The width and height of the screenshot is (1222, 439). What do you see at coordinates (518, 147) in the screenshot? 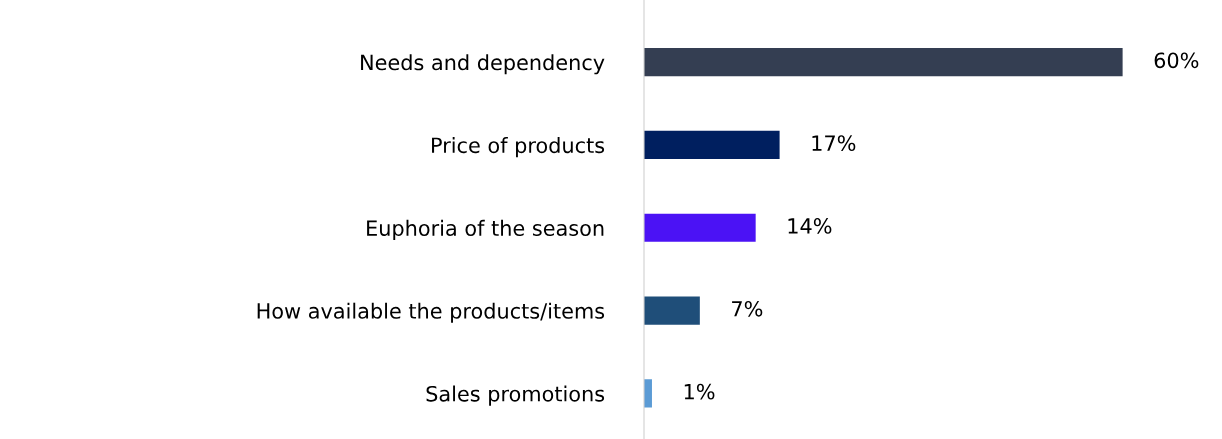
I see `y-tick-label: Price of products` at bounding box center [518, 147].